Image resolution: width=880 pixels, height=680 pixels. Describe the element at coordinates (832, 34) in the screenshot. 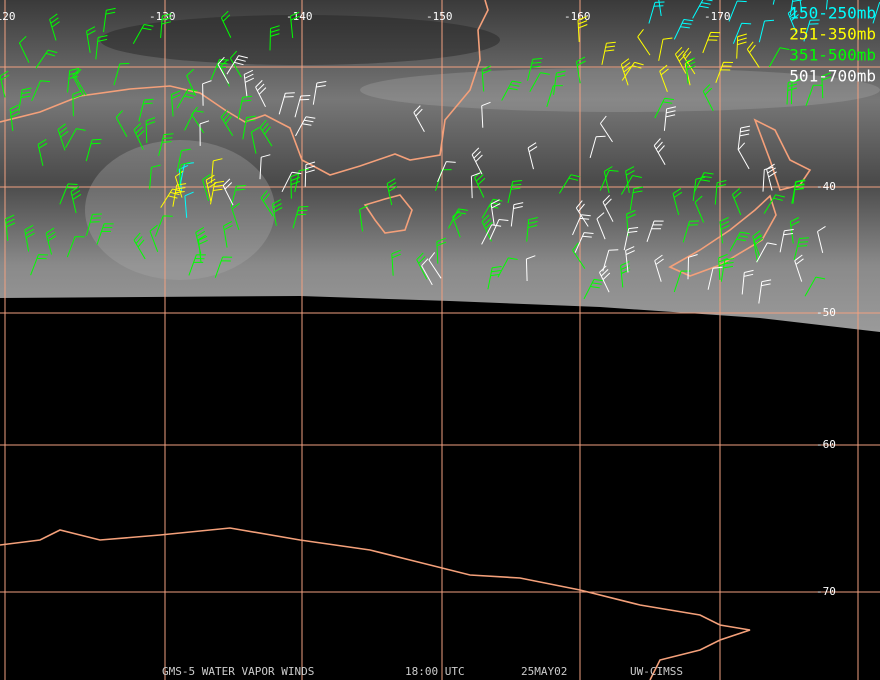

I see `legend-entry: 251-350mb` at that location.